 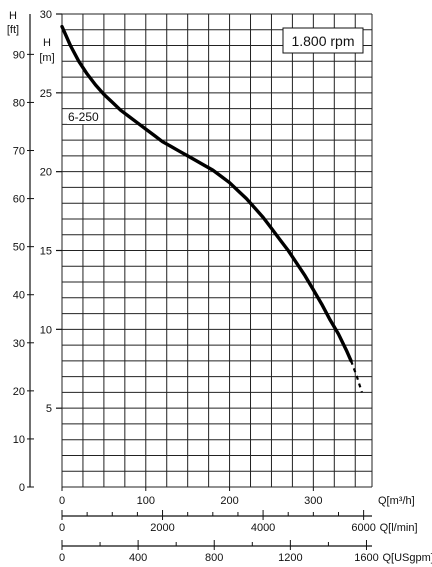 What do you see at coordinates (19, 392) in the screenshot?
I see `ft-tick-label: 20` at bounding box center [19, 392].